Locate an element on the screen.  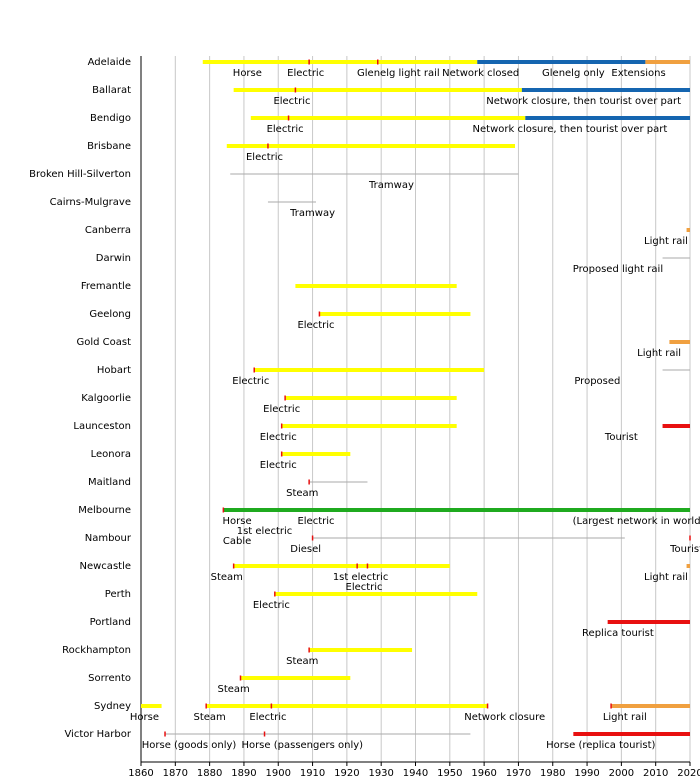
row-label: Nambour is located at coordinates (108, 538).